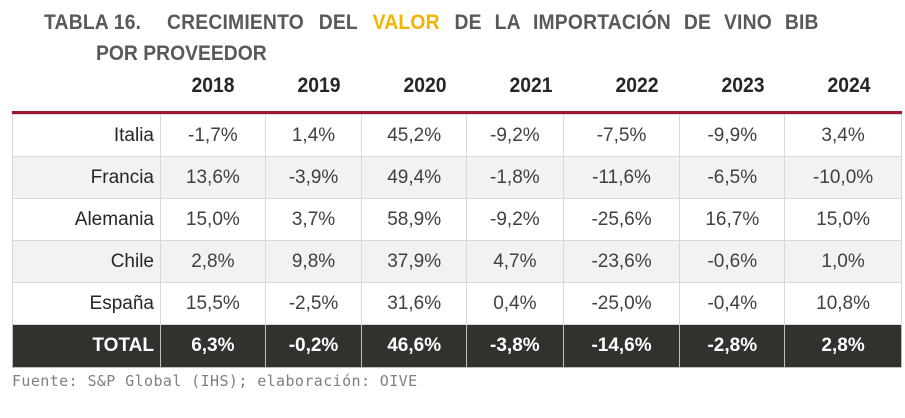  Describe the element at coordinates (414, 261) in the screenshot. I see `table-cell: 37,9%` at that location.